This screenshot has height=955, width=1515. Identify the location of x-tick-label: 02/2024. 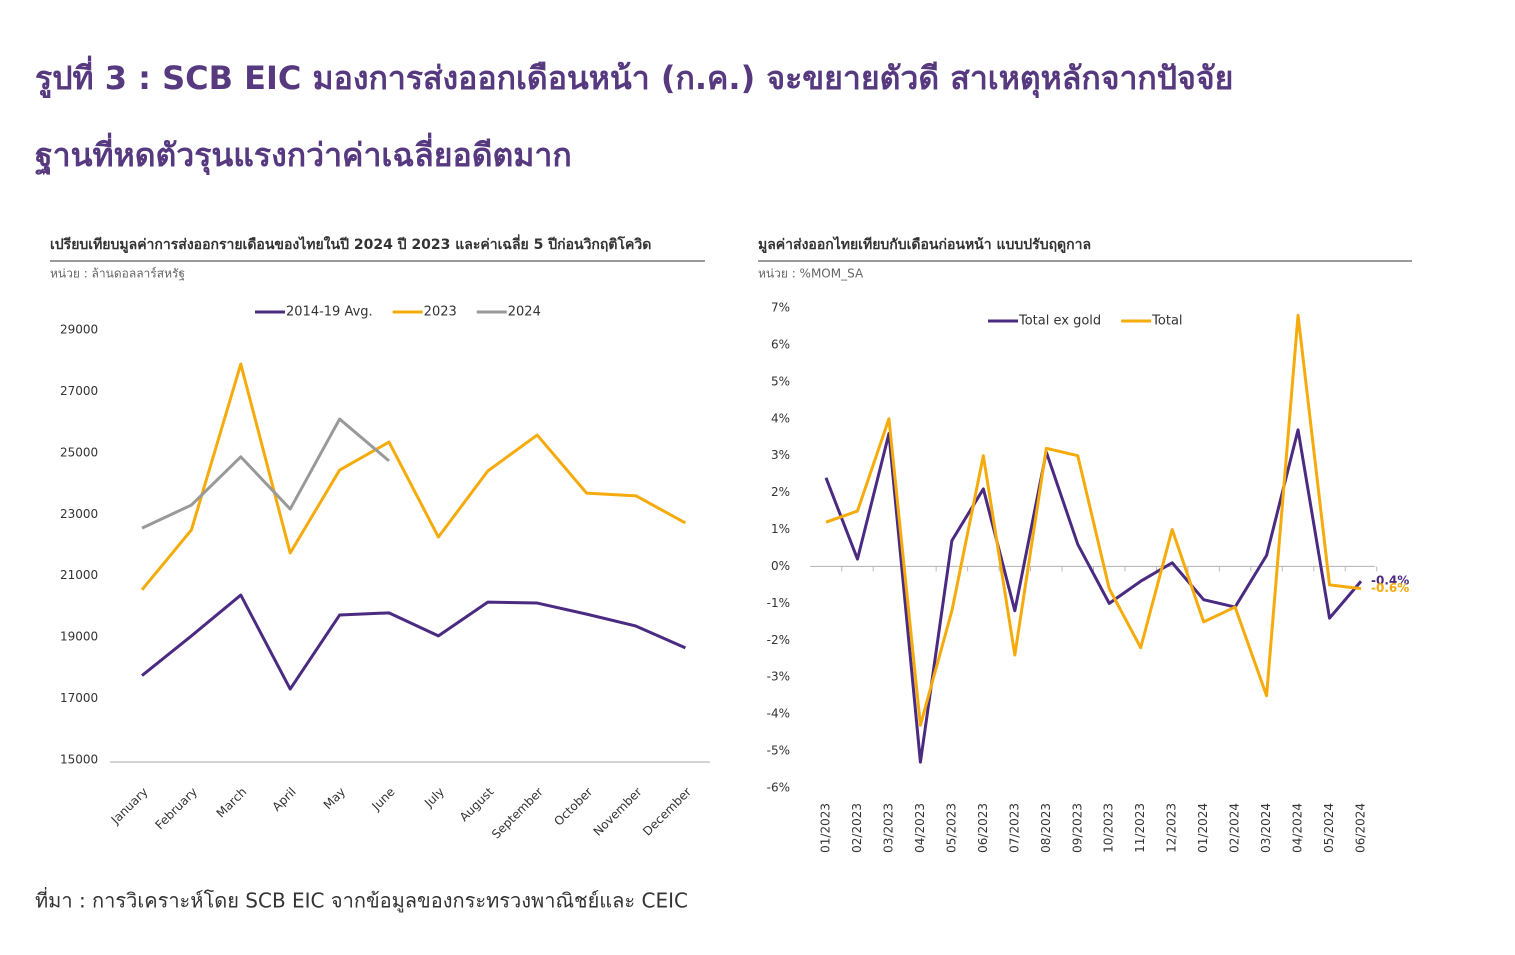
(1235, 828).